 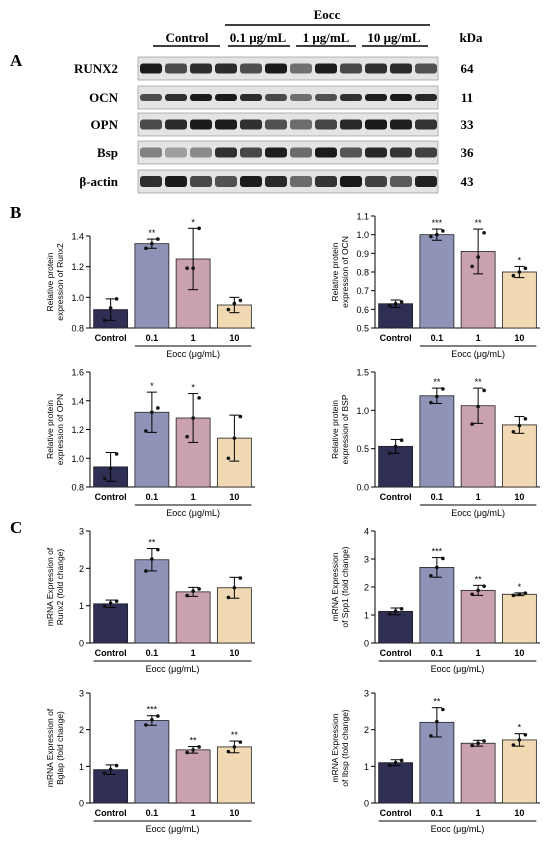 What do you see at coordinates (50, 586) in the screenshot?
I see `y-axis-label: mRNA Expression of` at bounding box center [50, 586].